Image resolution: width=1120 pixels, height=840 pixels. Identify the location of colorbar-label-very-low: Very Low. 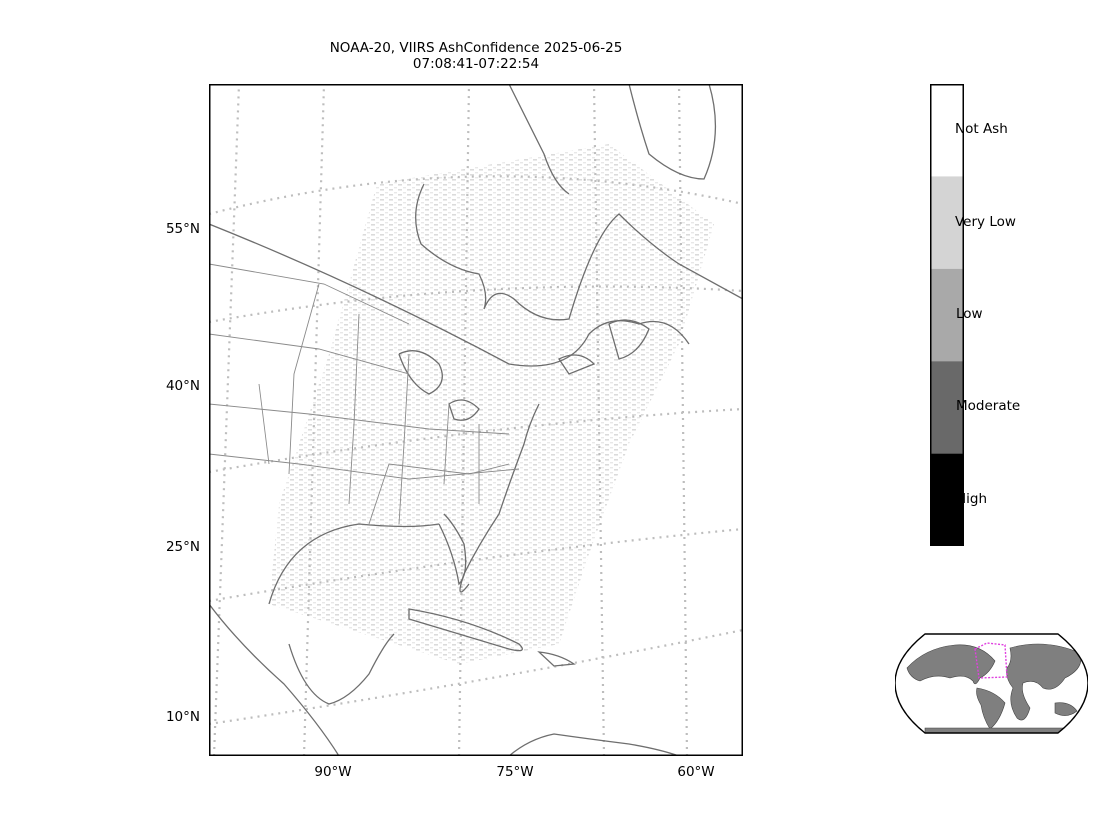
(985, 222).